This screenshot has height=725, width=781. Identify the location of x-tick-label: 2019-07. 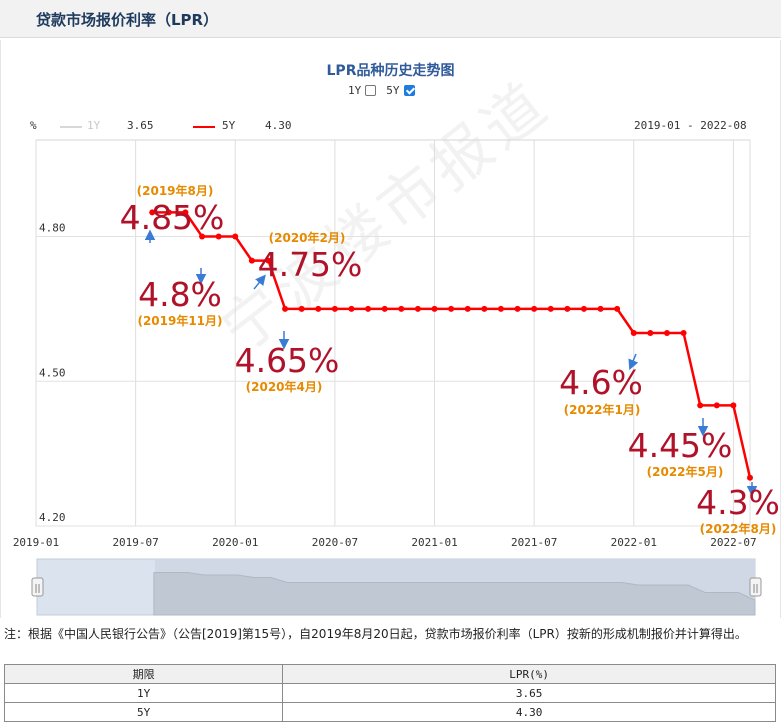
(135, 542).